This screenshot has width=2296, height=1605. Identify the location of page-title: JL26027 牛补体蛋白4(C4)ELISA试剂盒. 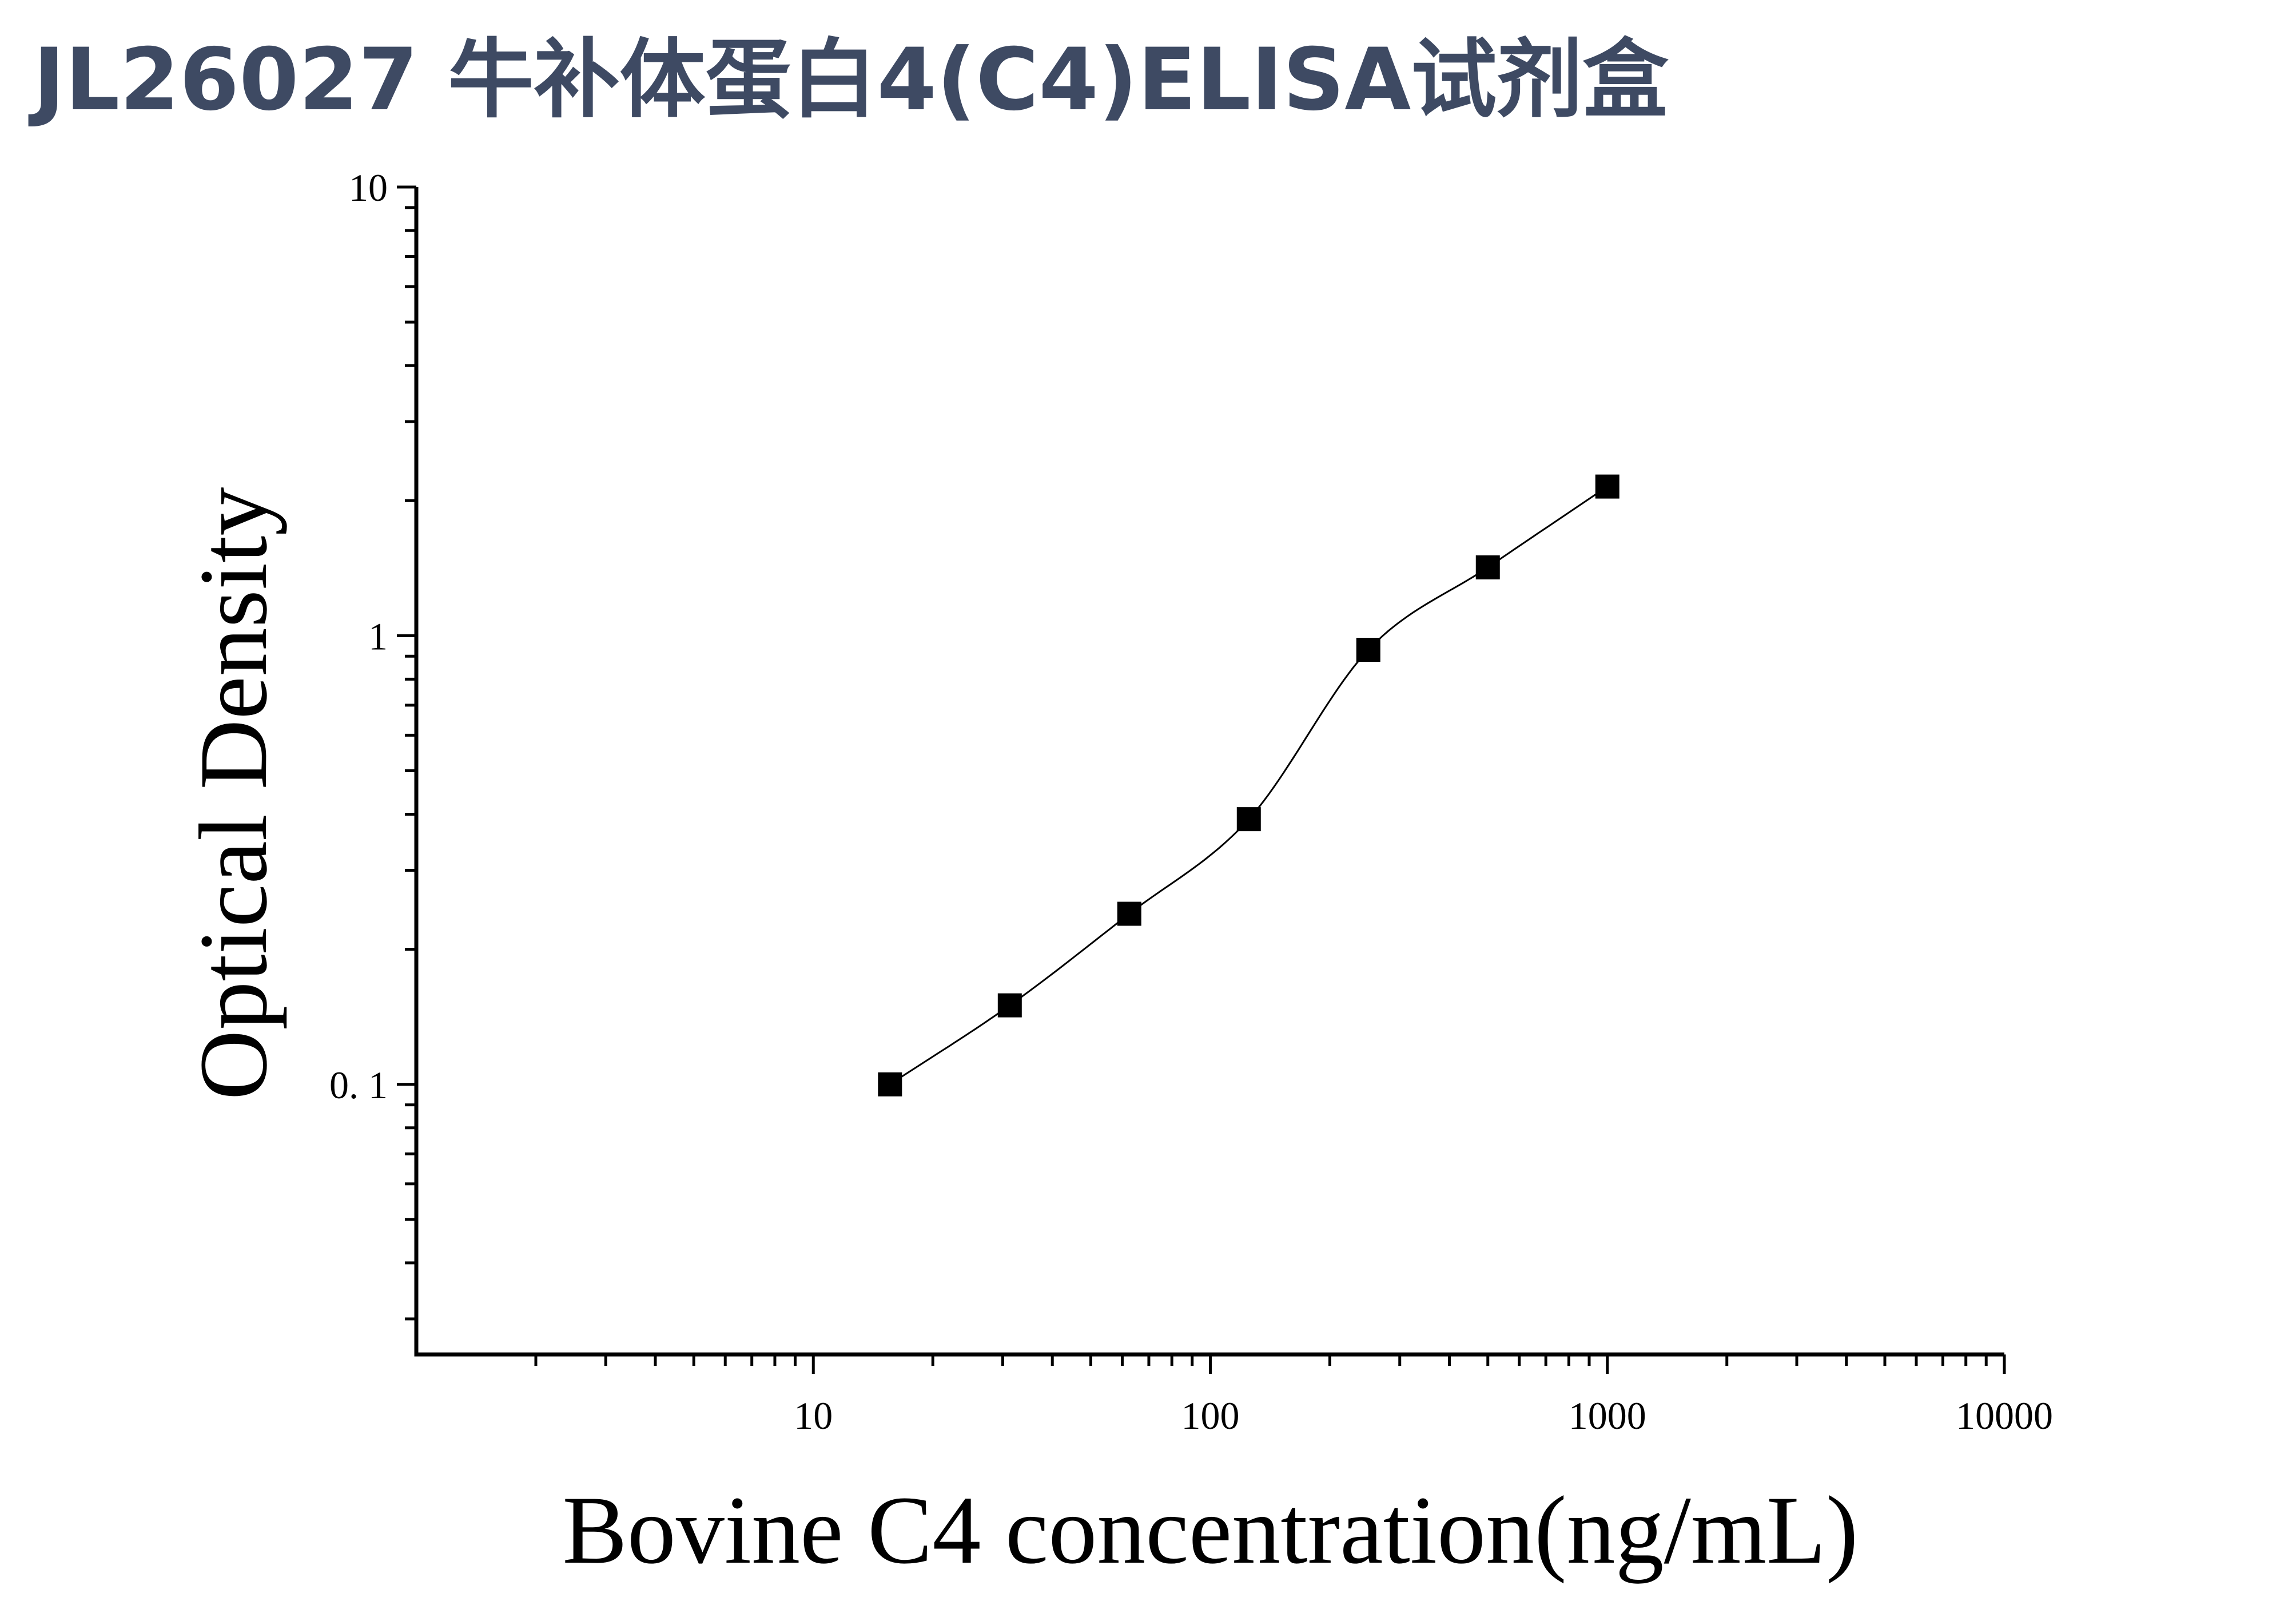
(851, 80).